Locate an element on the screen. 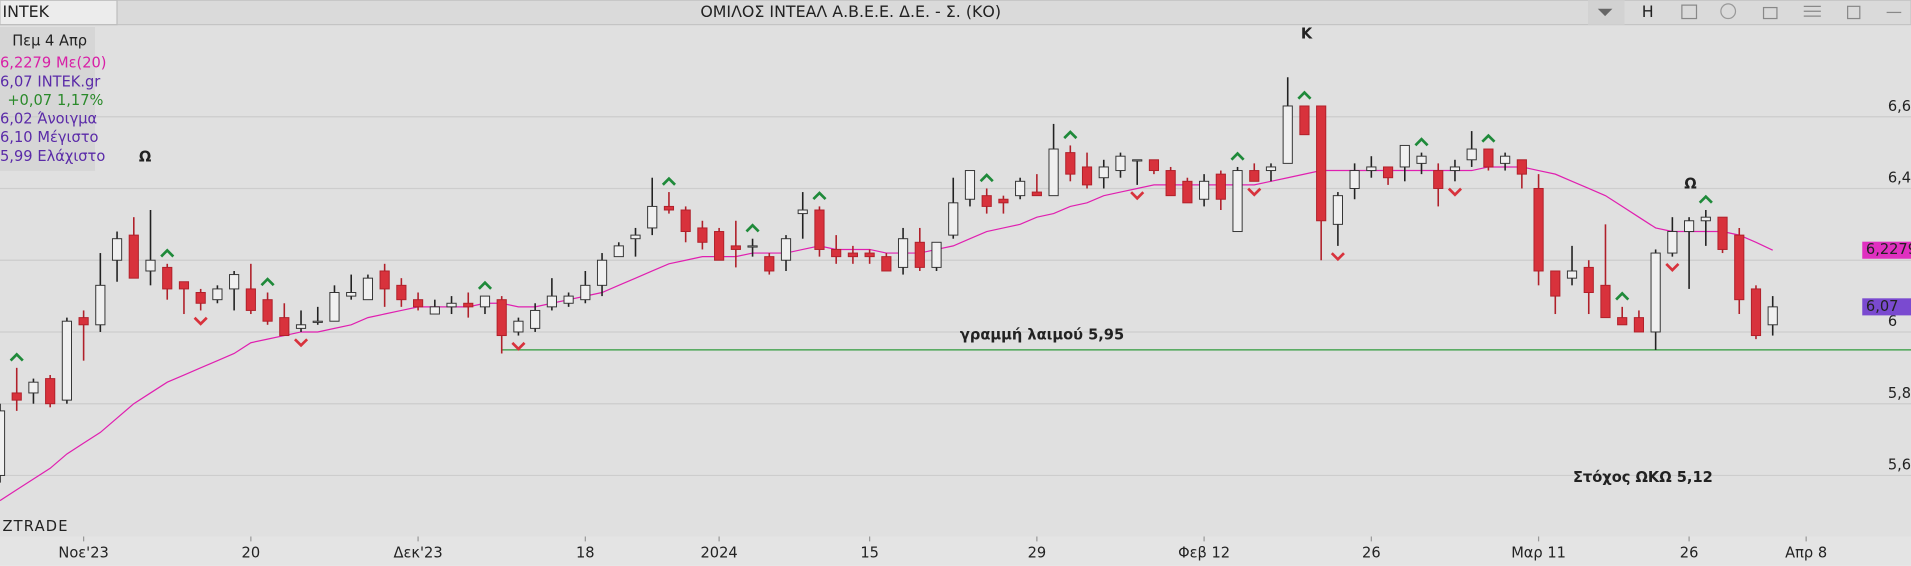 The image size is (1911, 566). info-line: +0,07 1,17% is located at coordinates (55, 100).